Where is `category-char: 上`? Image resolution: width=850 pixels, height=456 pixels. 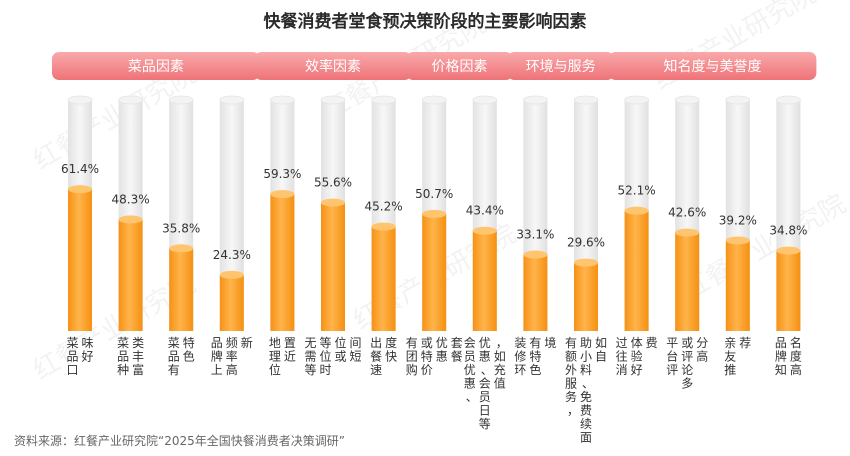 category-char: 上 is located at coordinates (217, 370).